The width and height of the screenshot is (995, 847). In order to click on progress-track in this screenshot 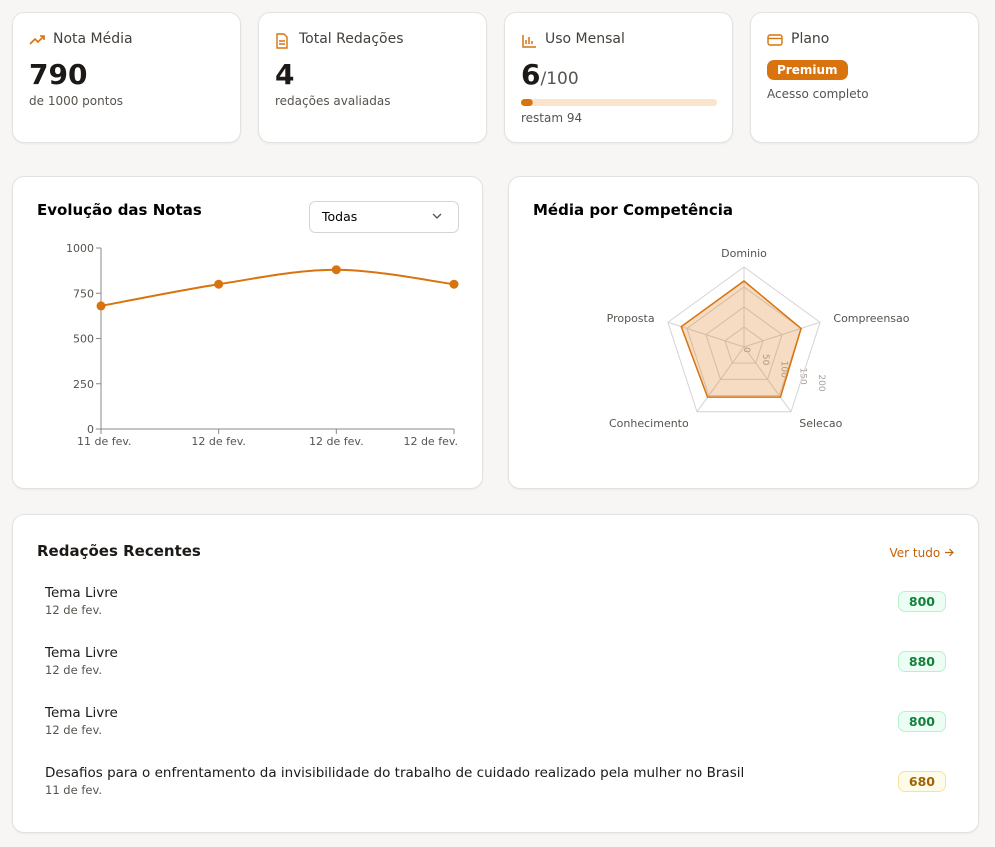, I will do `click(619, 102)`.